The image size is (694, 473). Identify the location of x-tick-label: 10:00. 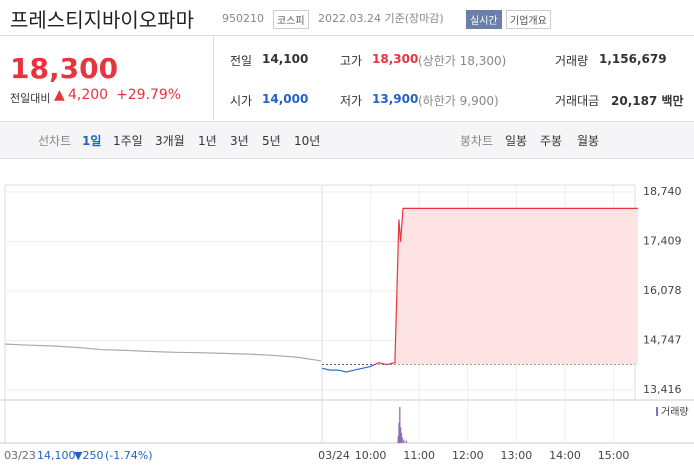
(371, 455).